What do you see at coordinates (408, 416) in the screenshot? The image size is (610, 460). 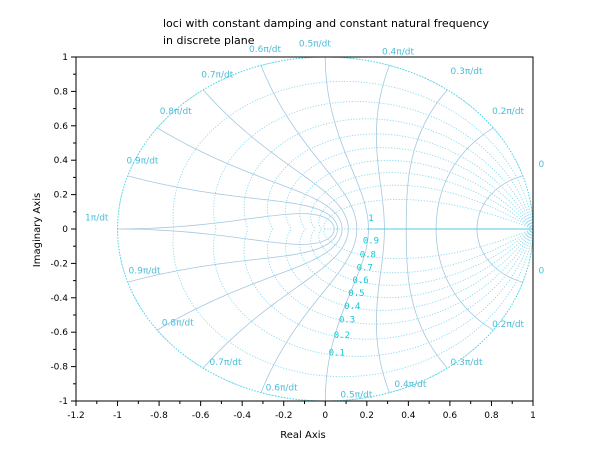 I see `x-tick-label: 0.4` at bounding box center [408, 416].